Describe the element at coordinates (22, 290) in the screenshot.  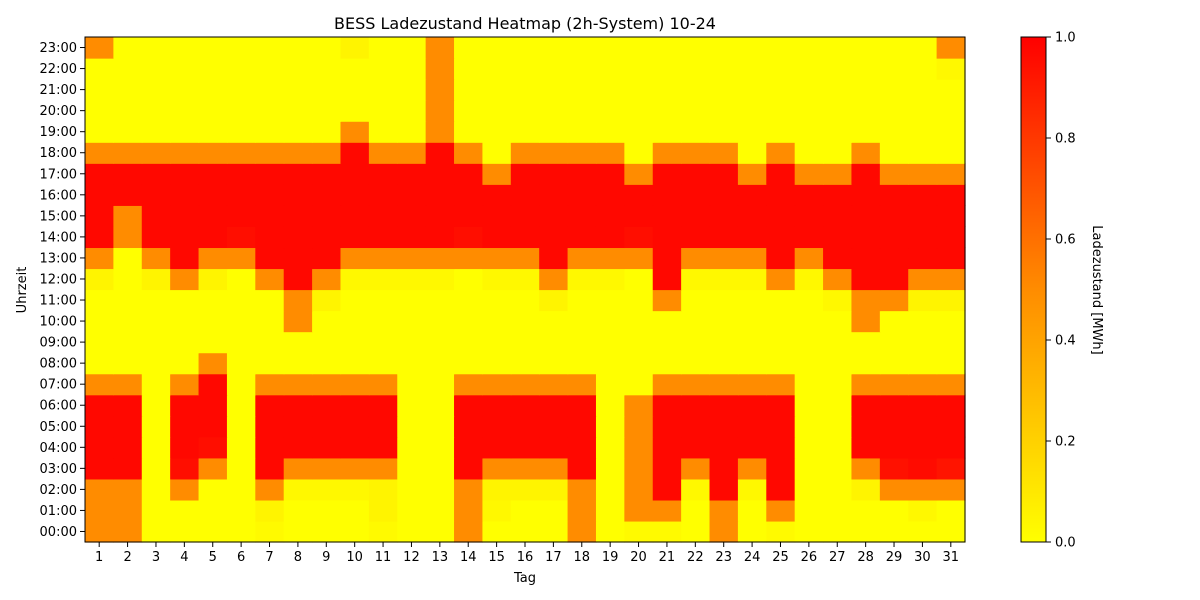
I see `y-axis-label: Uhrzeit` at that location.